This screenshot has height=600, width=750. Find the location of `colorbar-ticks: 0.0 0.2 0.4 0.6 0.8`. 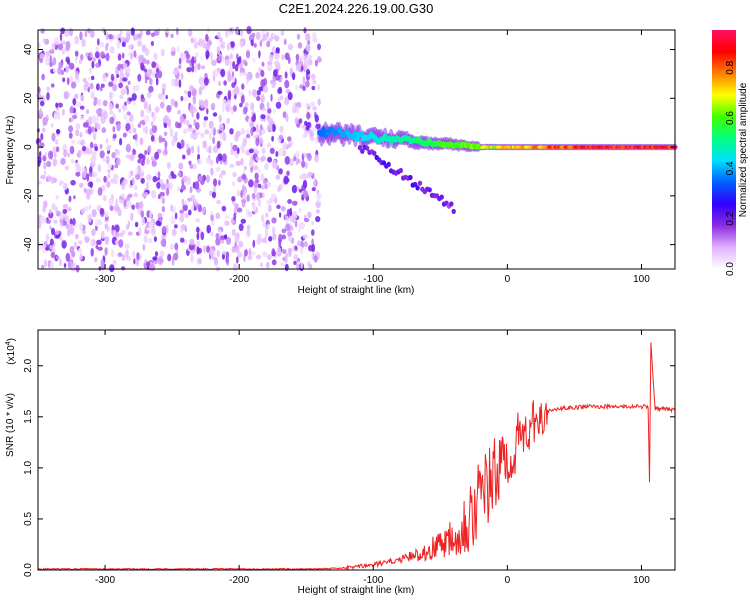

colorbar-ticks: 0.0 0.2 0.4 0.6 0.8 is located at coordinates (730, 168).